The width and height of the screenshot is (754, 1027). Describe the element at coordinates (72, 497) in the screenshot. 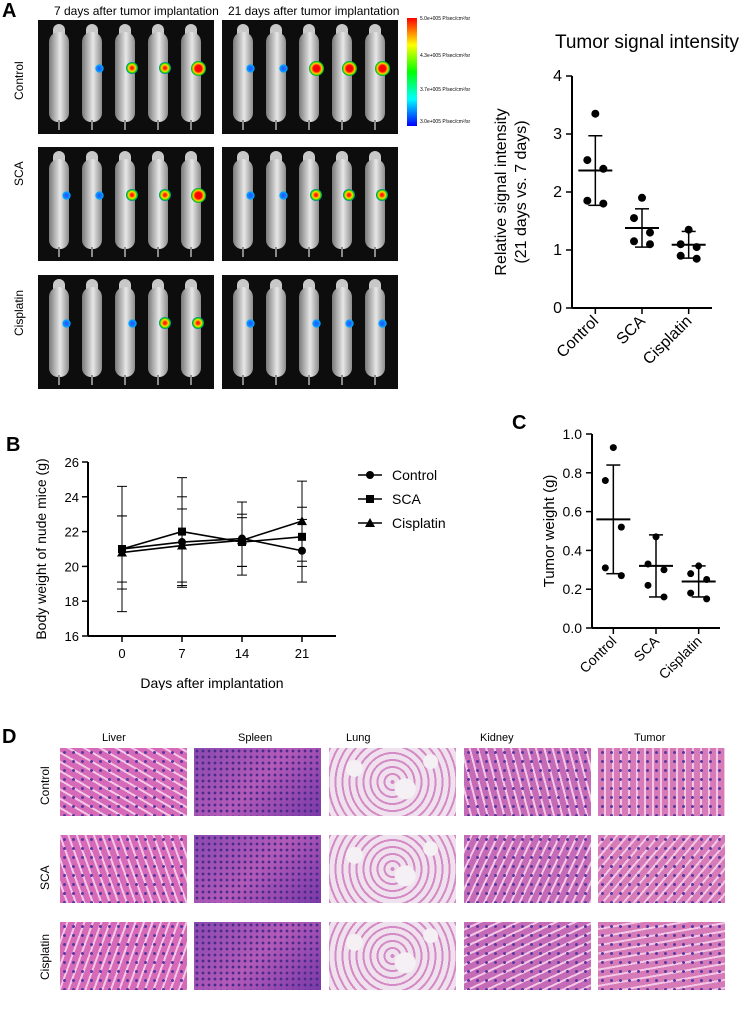

I see `y-tick-label: 24` at that location.